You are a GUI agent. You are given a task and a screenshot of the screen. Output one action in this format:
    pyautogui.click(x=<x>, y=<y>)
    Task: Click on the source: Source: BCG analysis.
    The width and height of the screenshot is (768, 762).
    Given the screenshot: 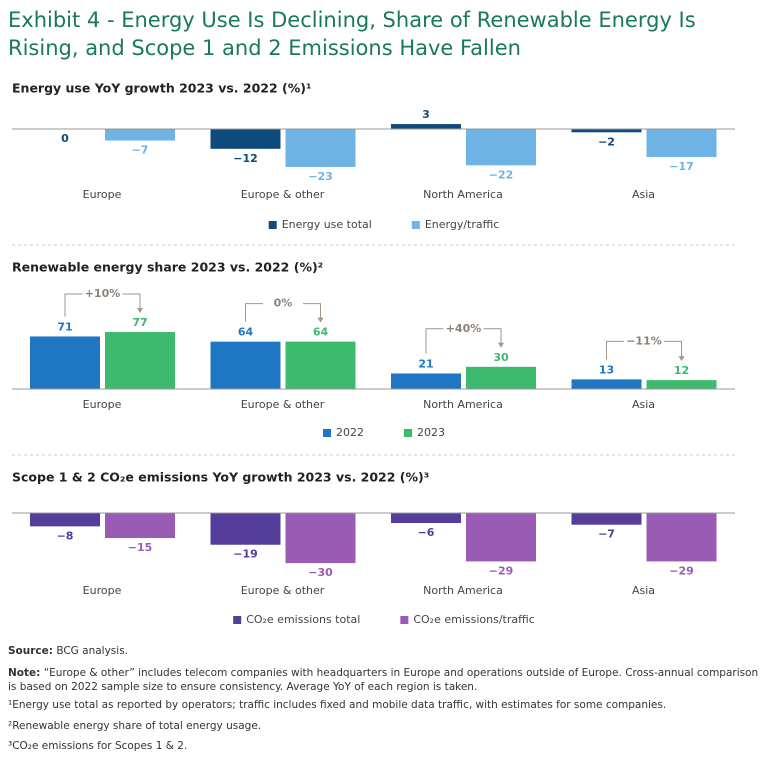 What is the action you would take?
    pyautogui.click(x=384, y=651)
    